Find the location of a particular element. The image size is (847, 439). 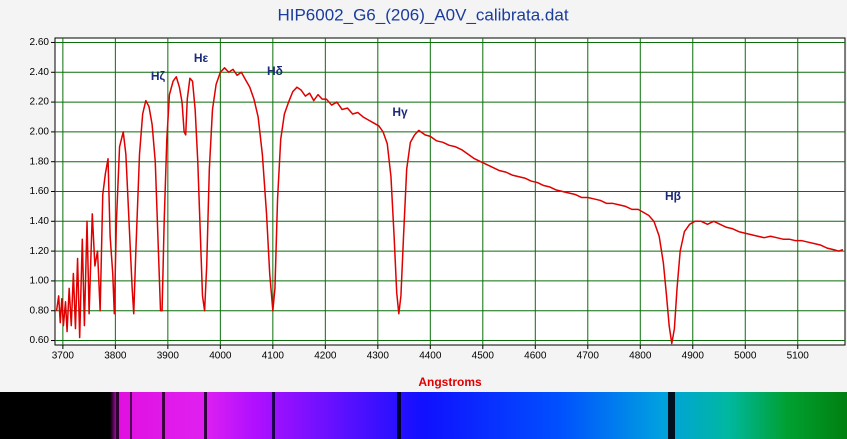

x-tick-label: 4100 is located at coordinates (273, 356).